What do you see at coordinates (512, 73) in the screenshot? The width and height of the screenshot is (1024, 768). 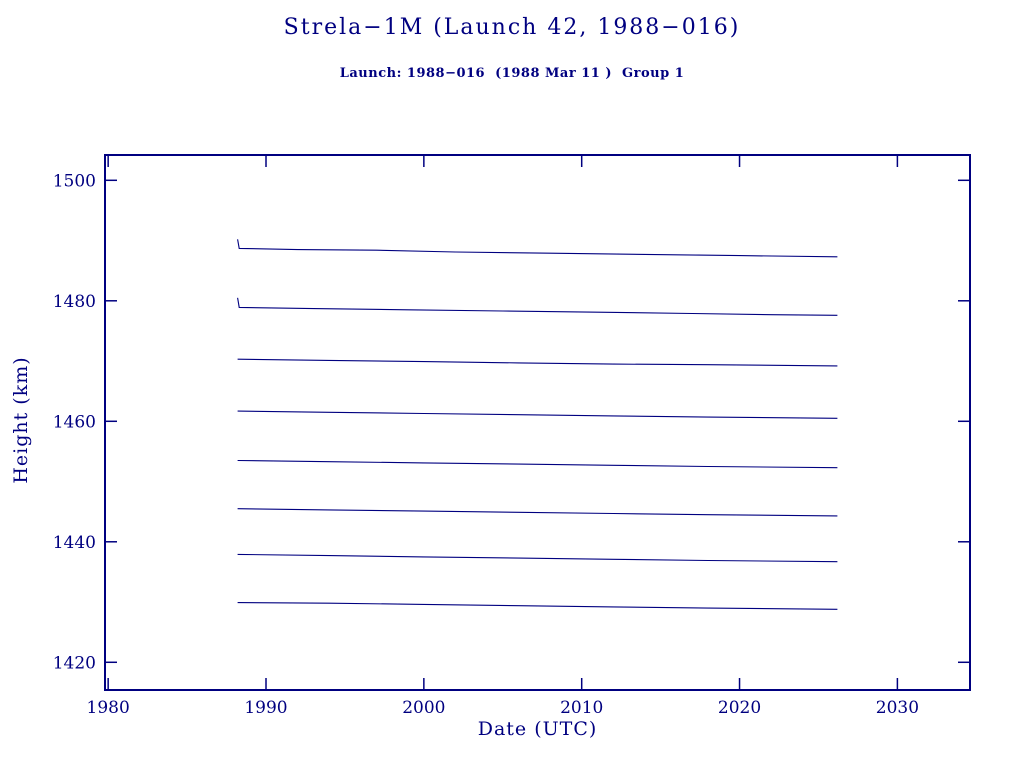 I see `chart-subtitle: Launch: 1988−016 (1988 Mar 11 ) Group 1` at bounding box center [512, 73].